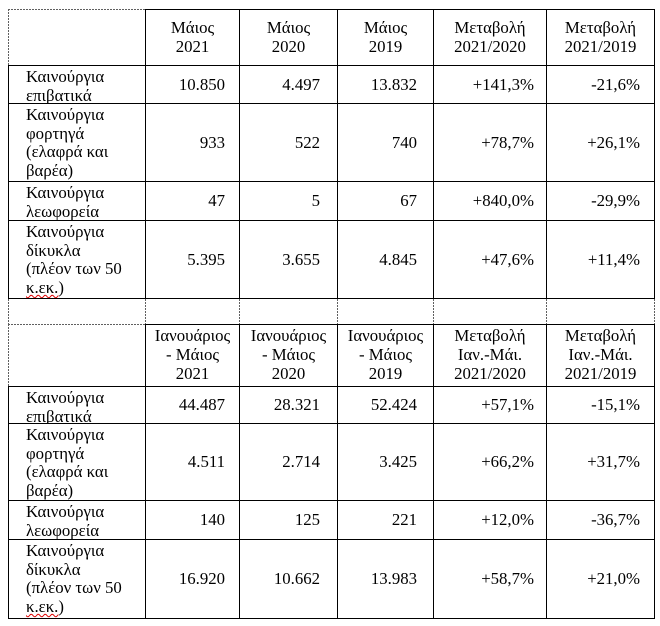  Describe the element at coordinates (489, 259) in the screenshot. I see `value-cell: +47,6%` at that location.